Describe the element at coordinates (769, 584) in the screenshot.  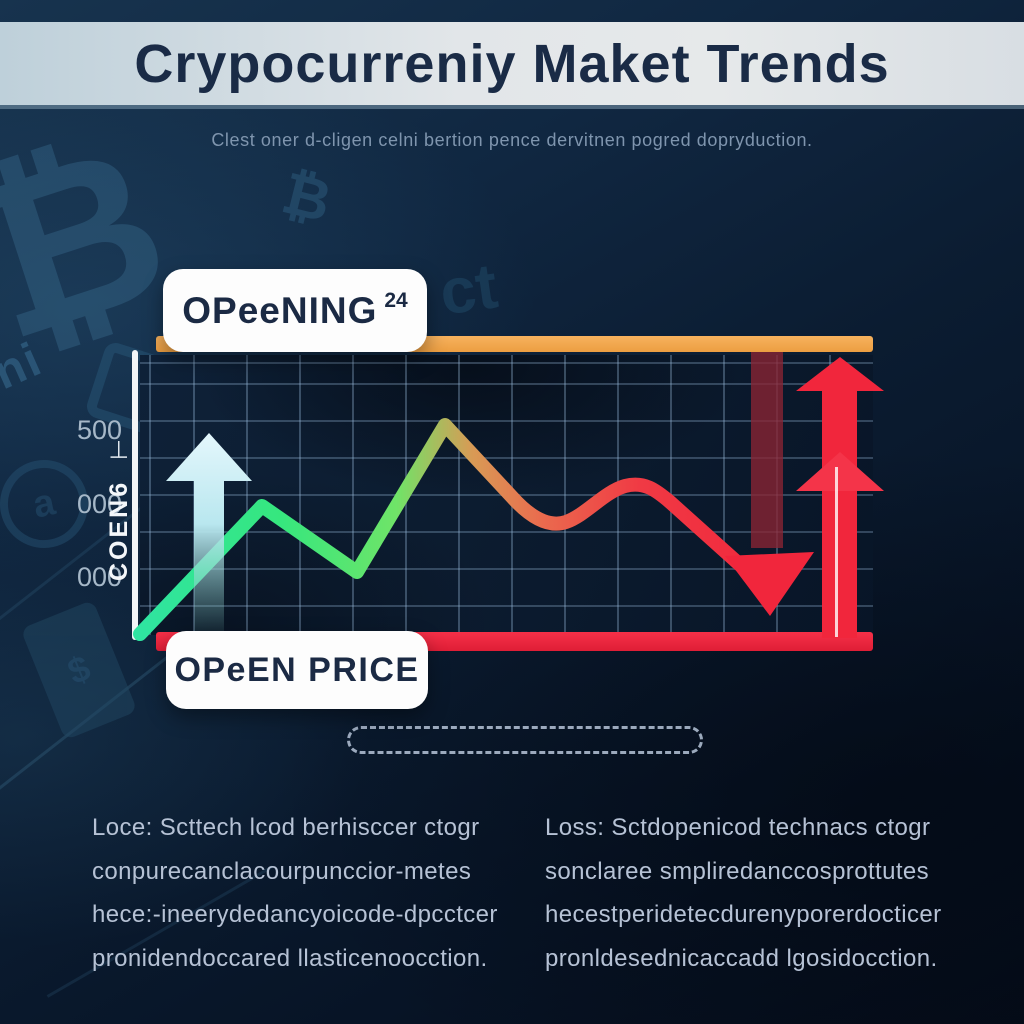
I see `down-arrowhead-icon` at that location.